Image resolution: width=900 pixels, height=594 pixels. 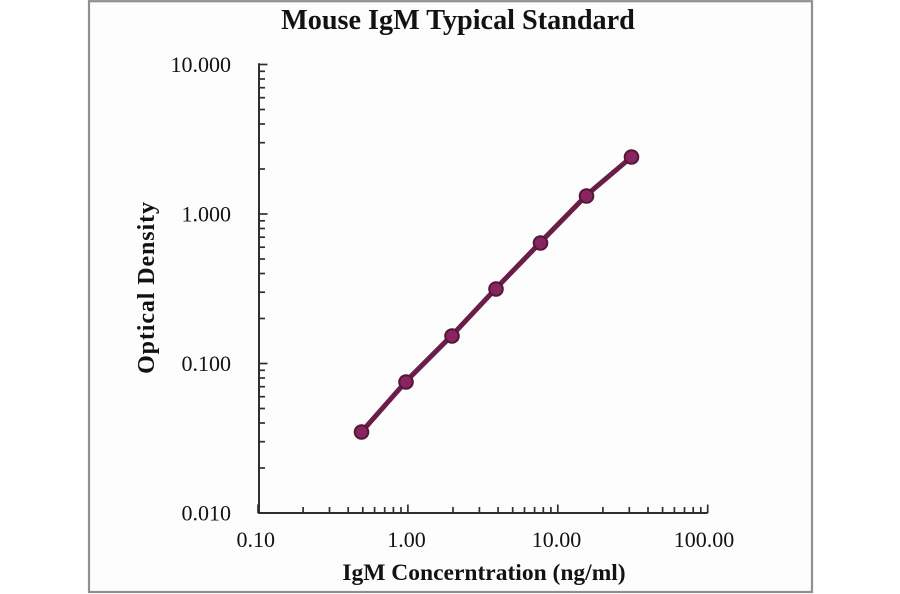 I want to click on svg-text: Mouse IgM Typical Standard, so click(x=458, y=20).